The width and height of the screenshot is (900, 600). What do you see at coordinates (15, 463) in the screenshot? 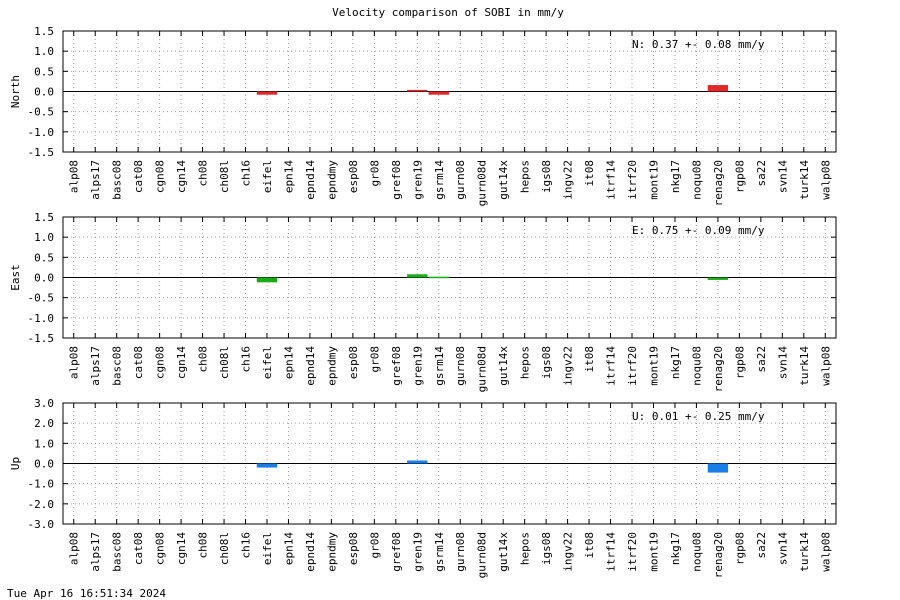
I see `y-axis-label: Up` at bounding box center [15, 463].